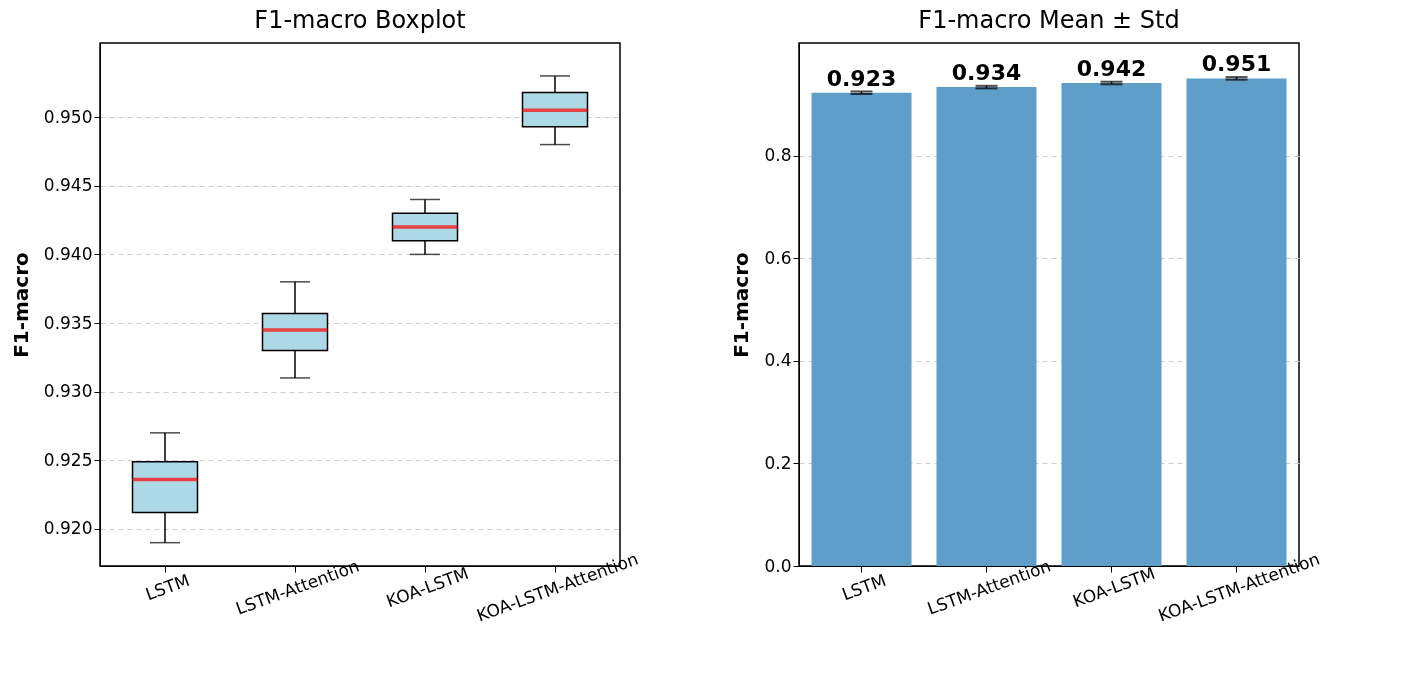 Image resolution: width=1414 pixels, height=675 pixels. What do you see at coordinates (1236, 64) in the screenshot?
I see `data-label: 0.951` at bounding box center [1236, 64].